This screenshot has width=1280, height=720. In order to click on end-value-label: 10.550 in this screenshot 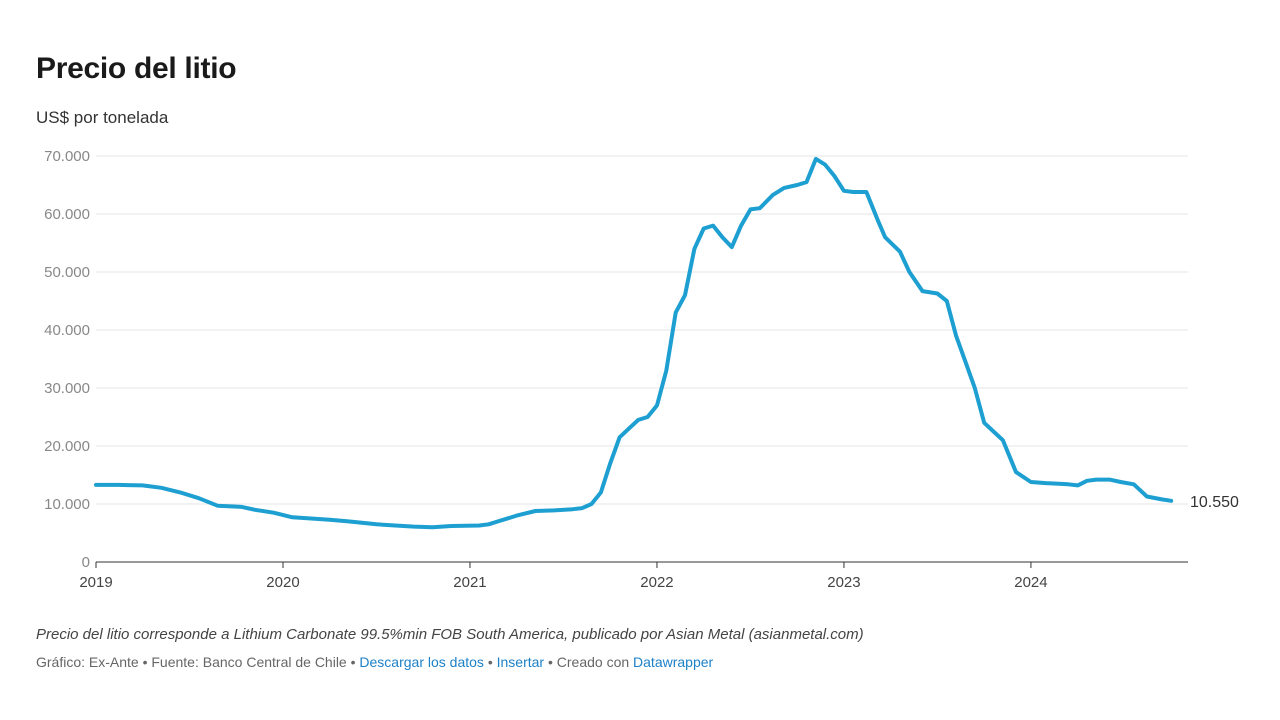, I will do `click(1214, 502)`.